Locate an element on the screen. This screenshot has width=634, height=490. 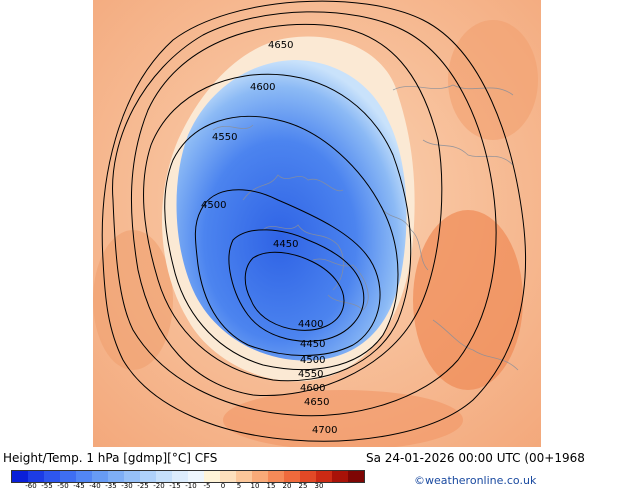
colorbar-tick-label: 5 is located at coordinates (239, 486).